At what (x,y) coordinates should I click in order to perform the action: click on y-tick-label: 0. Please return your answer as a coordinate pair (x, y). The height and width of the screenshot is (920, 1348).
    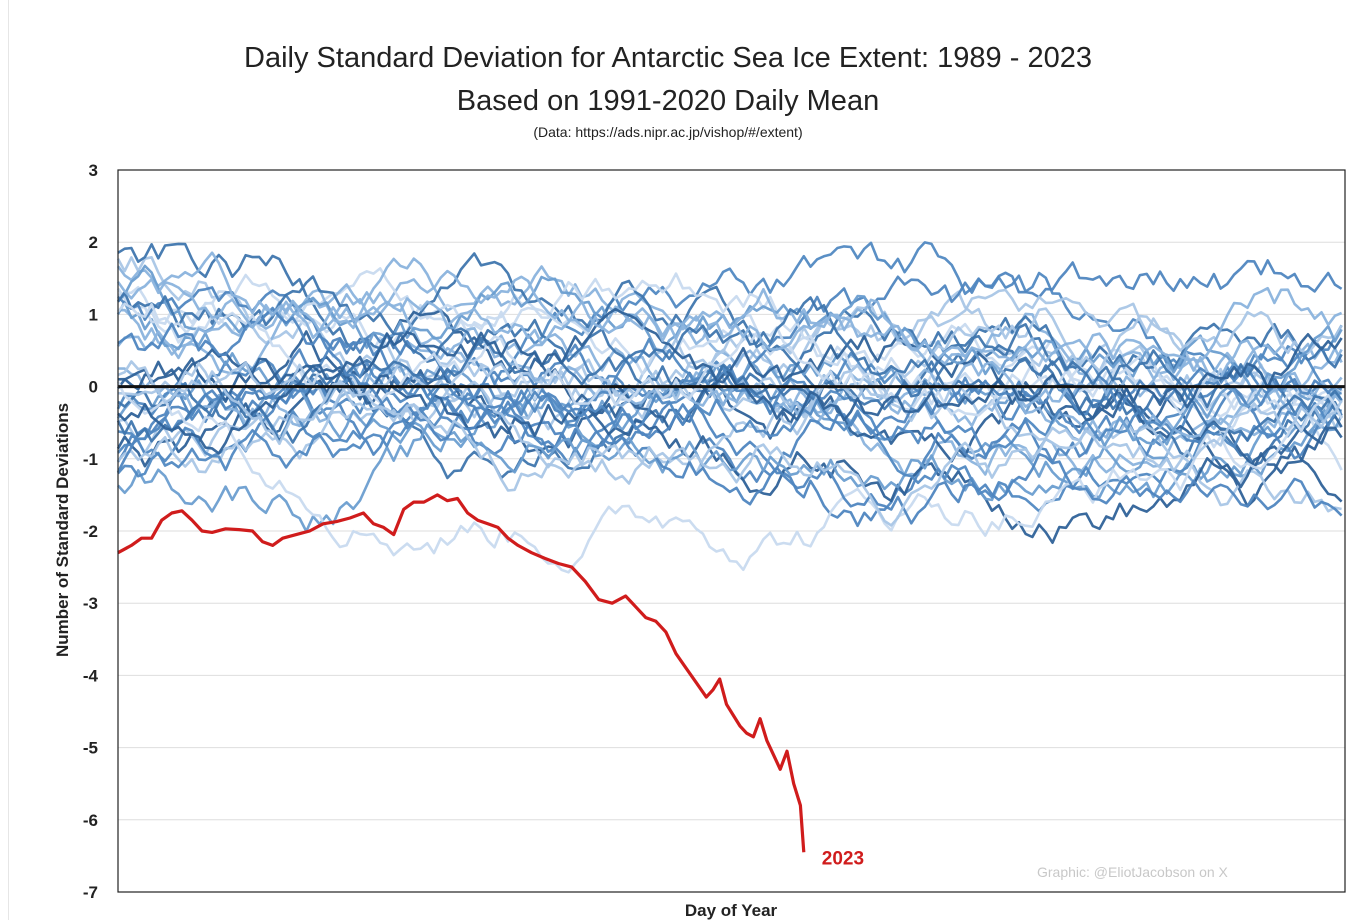
    Looking at the image, I should click on (93, 387).